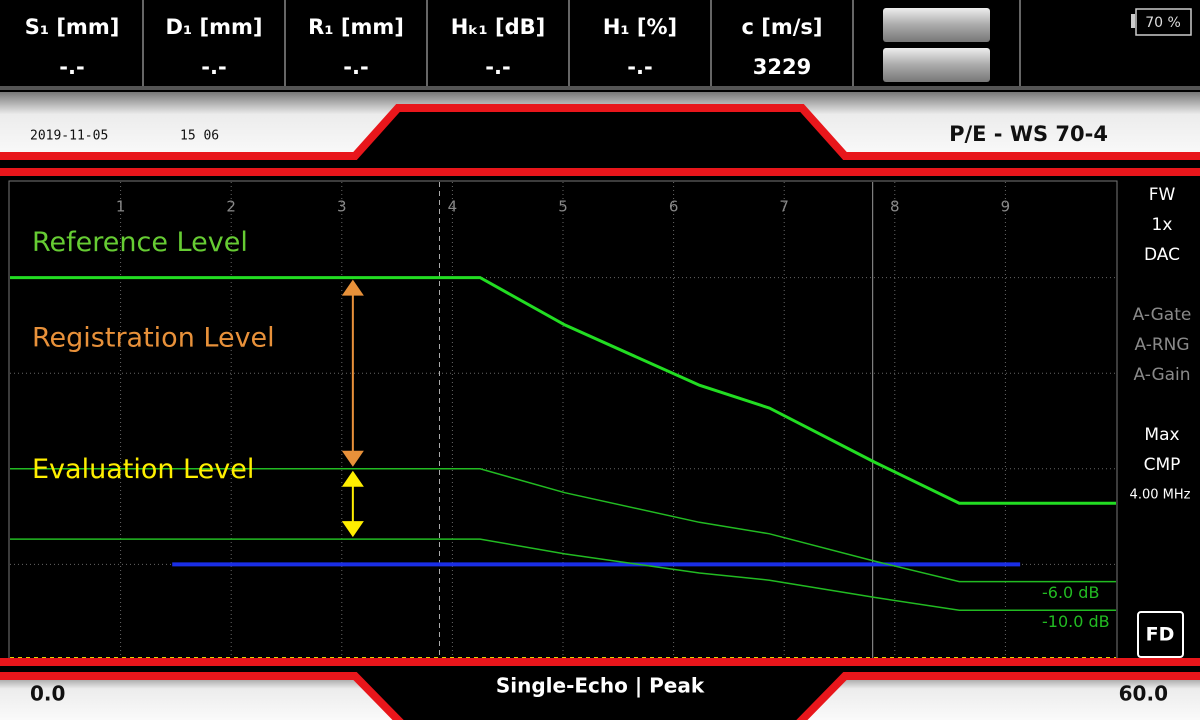  I want to click on fd-label: FD, so click(1160, 635).